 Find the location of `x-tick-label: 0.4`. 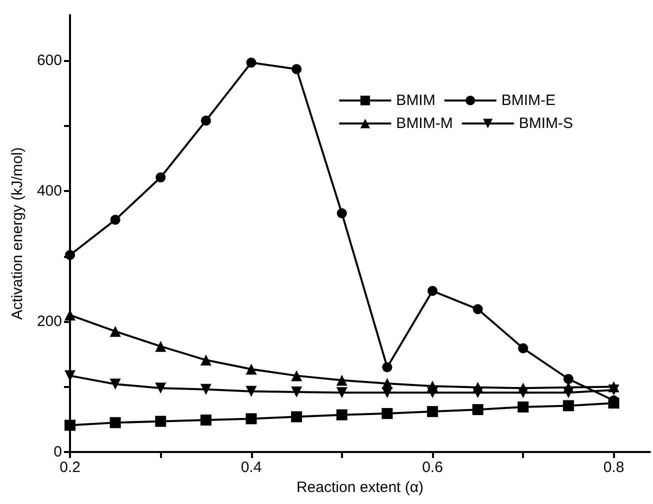

x-tick-label: 0.4 is located at coordinates (251, 467).